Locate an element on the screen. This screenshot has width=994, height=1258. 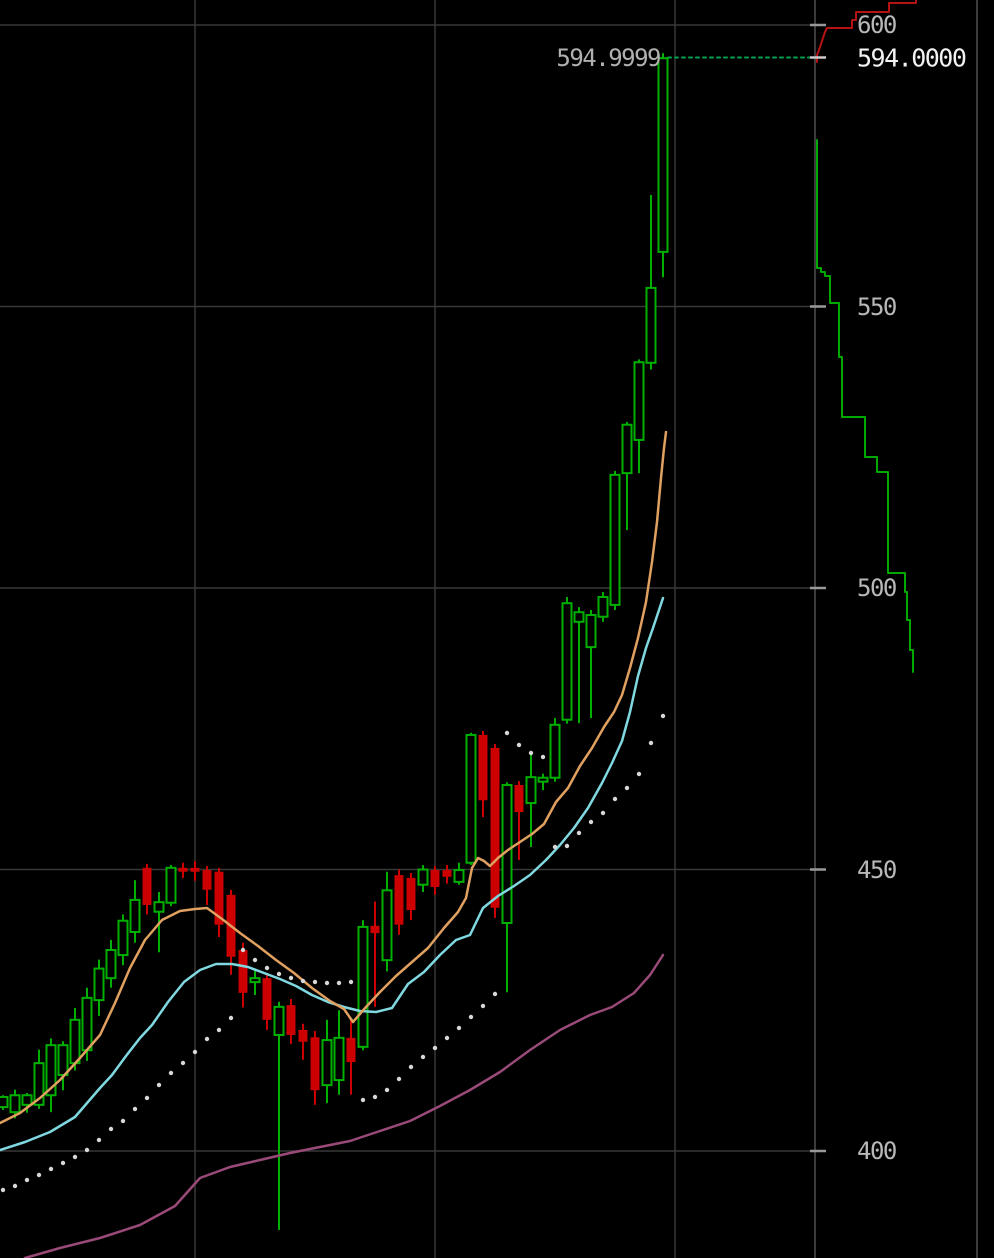
axis-label-594-0000: 594.0000 is located at coordinates (912, 57).